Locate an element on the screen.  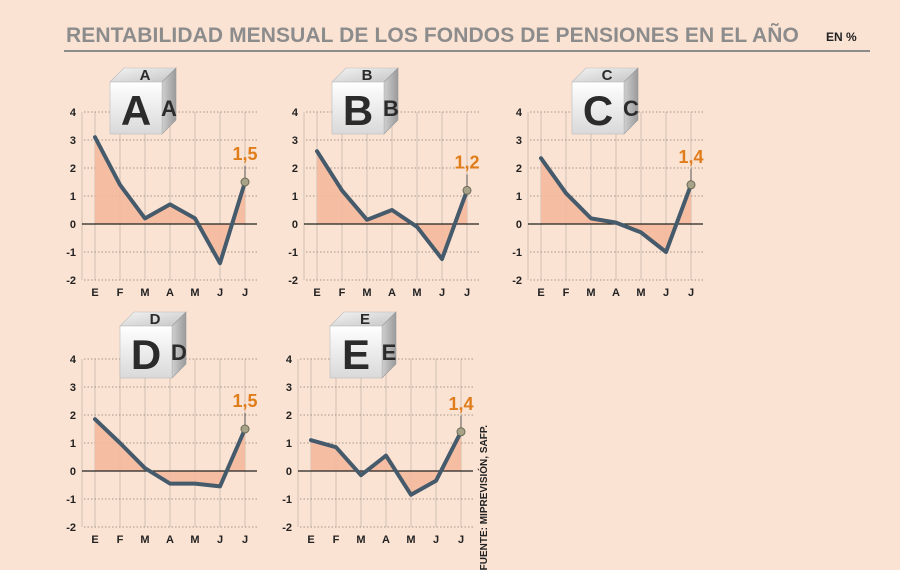
cube-letter: E is located at coordinates (356, 354).